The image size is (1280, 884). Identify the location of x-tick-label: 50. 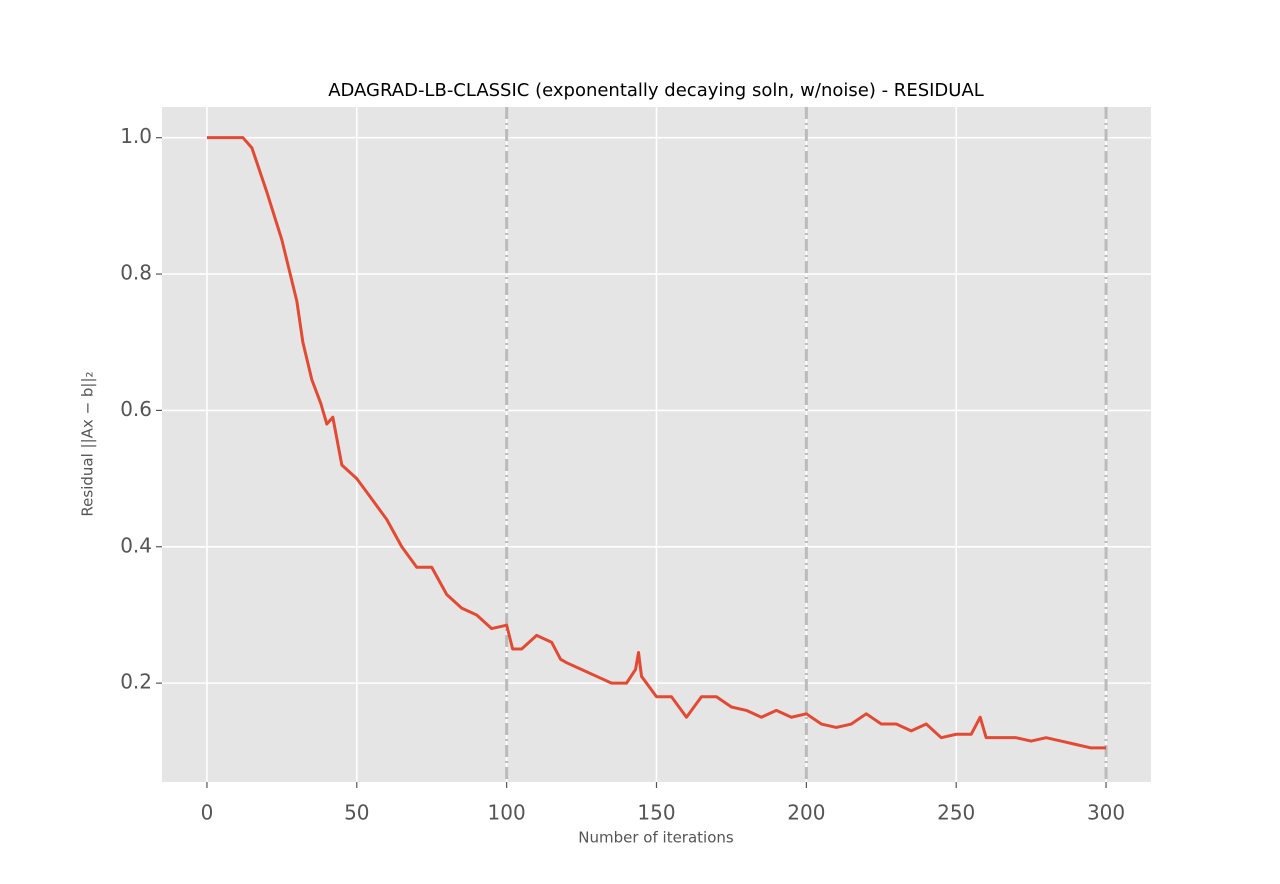
(356, 813).